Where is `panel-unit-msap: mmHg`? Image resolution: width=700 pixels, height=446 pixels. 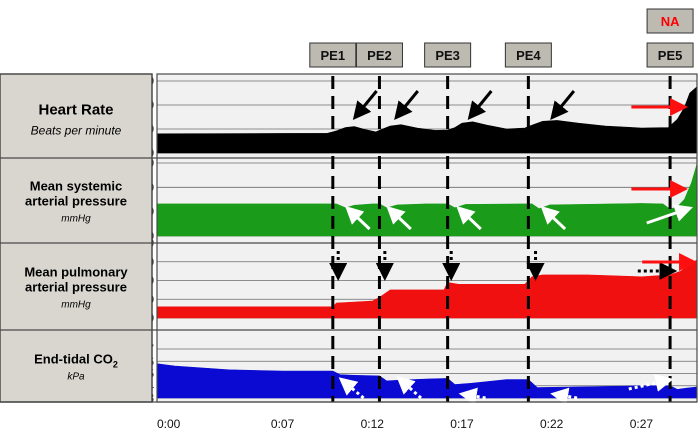
panel-unit-msap: mmHg is located at coordinates (76, 219).